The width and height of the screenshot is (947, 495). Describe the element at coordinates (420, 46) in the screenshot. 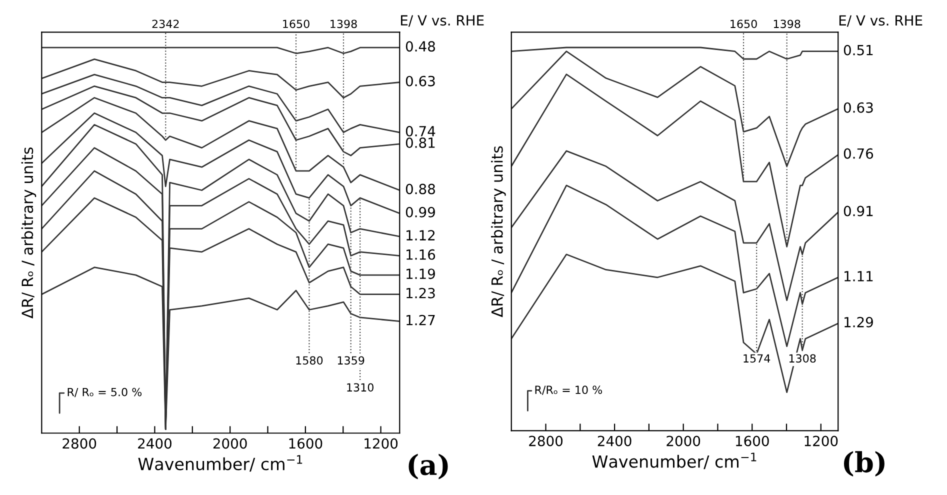

I see `series-label: 0.48` at that location.